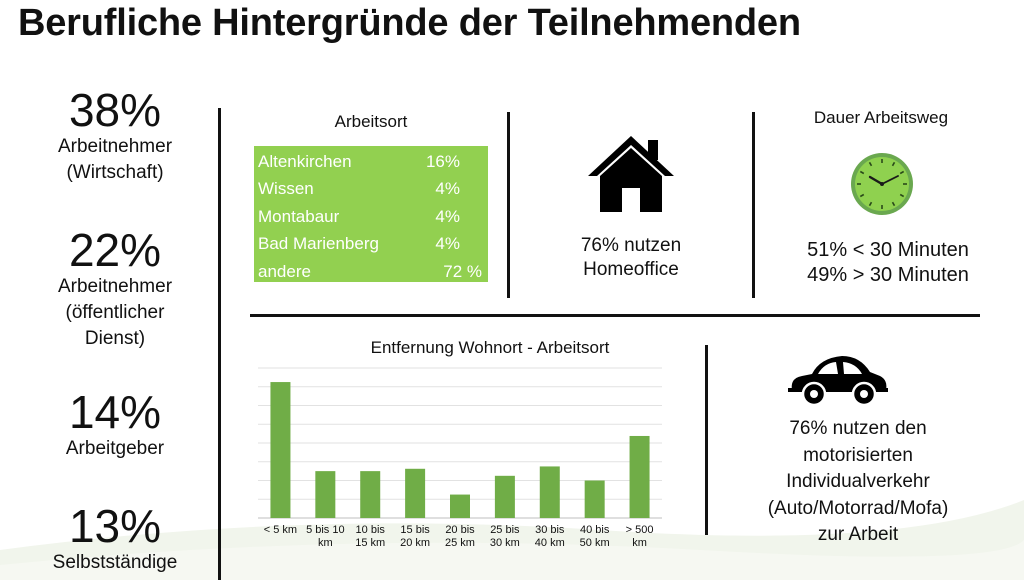 Image resolution: width=1024 pixels, height=580 pixels. I want to click on chart-x-tick-label: 40 bis 50 km, so click(595, 537).